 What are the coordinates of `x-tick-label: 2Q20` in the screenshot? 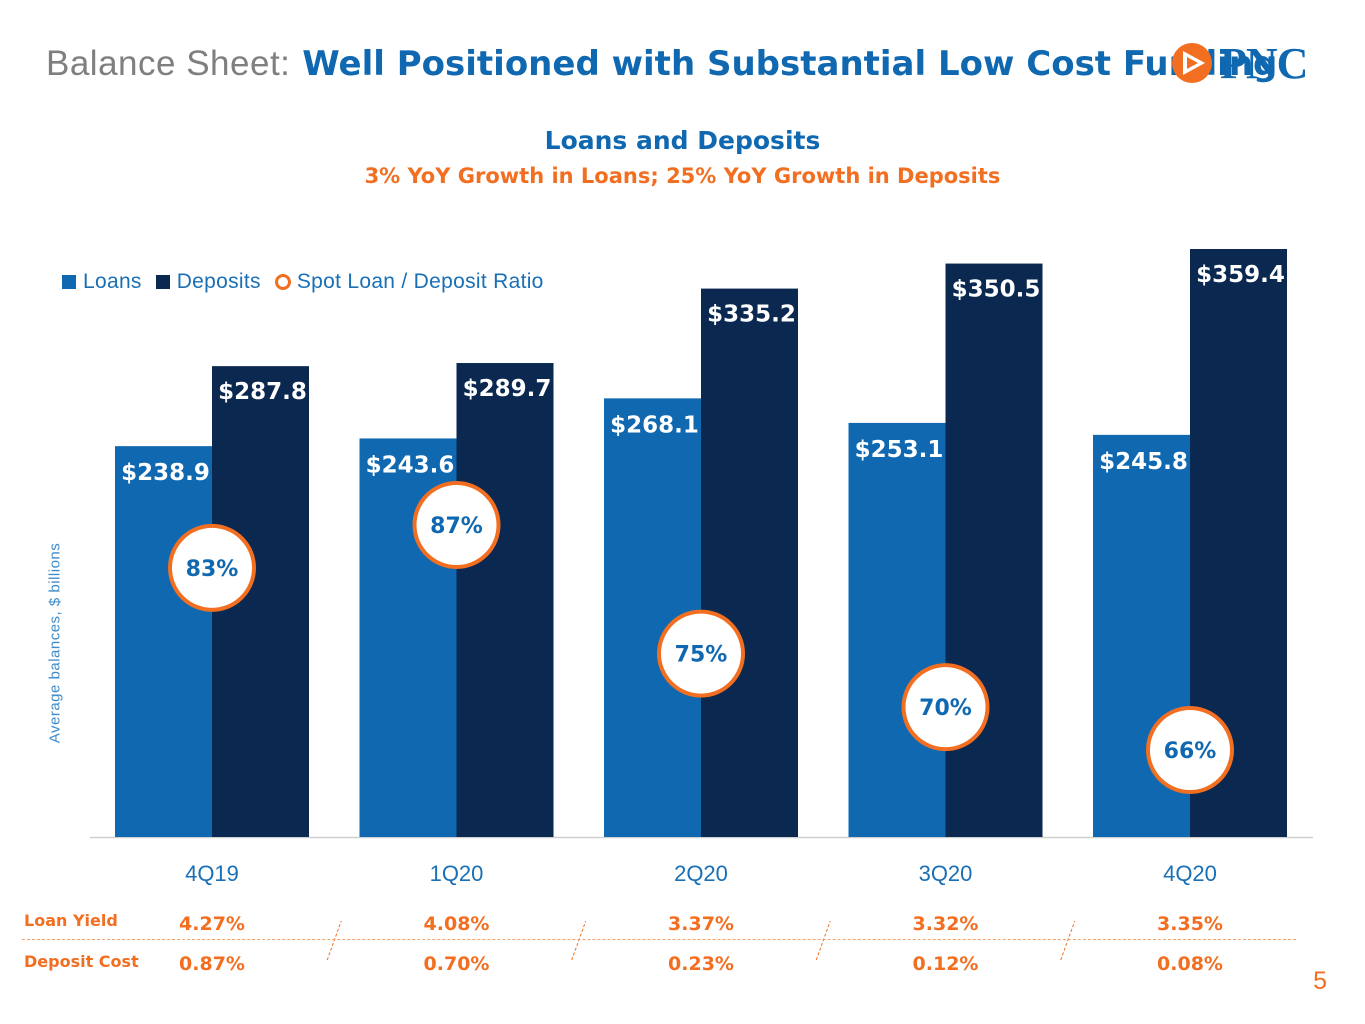 It's located at (701, 873).